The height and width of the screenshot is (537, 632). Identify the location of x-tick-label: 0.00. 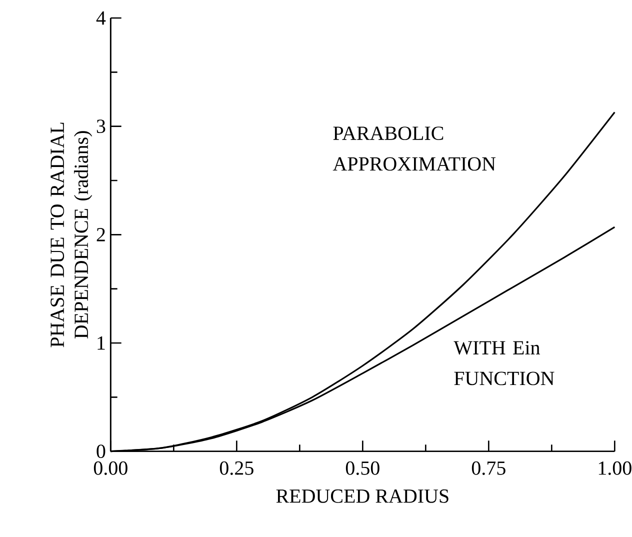
(111, 468).